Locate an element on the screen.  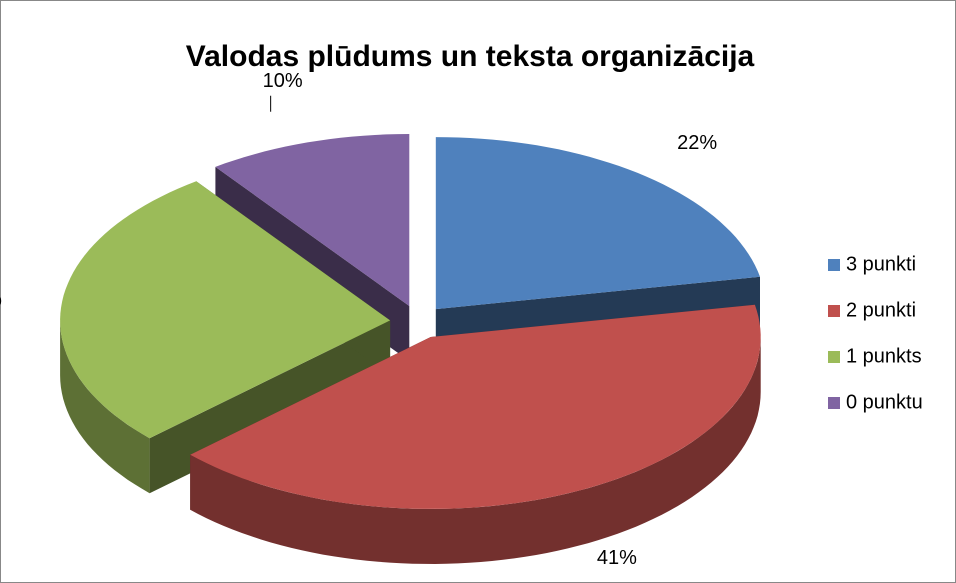
legend-label: 2 punkti is located at coordinates (881, 310).